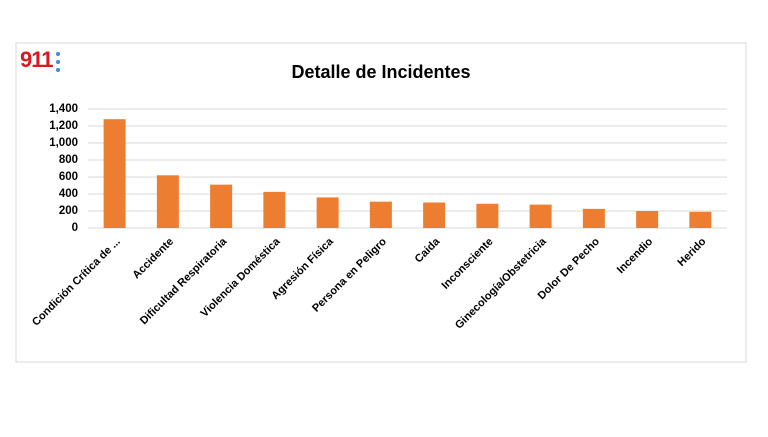 Image resolution: width=768 pixels, height=437 pixels. What do you see at coordinates (68, 194) in the screenshot?
I see `y-tick-label: 400` at bounding box center [68, 194].